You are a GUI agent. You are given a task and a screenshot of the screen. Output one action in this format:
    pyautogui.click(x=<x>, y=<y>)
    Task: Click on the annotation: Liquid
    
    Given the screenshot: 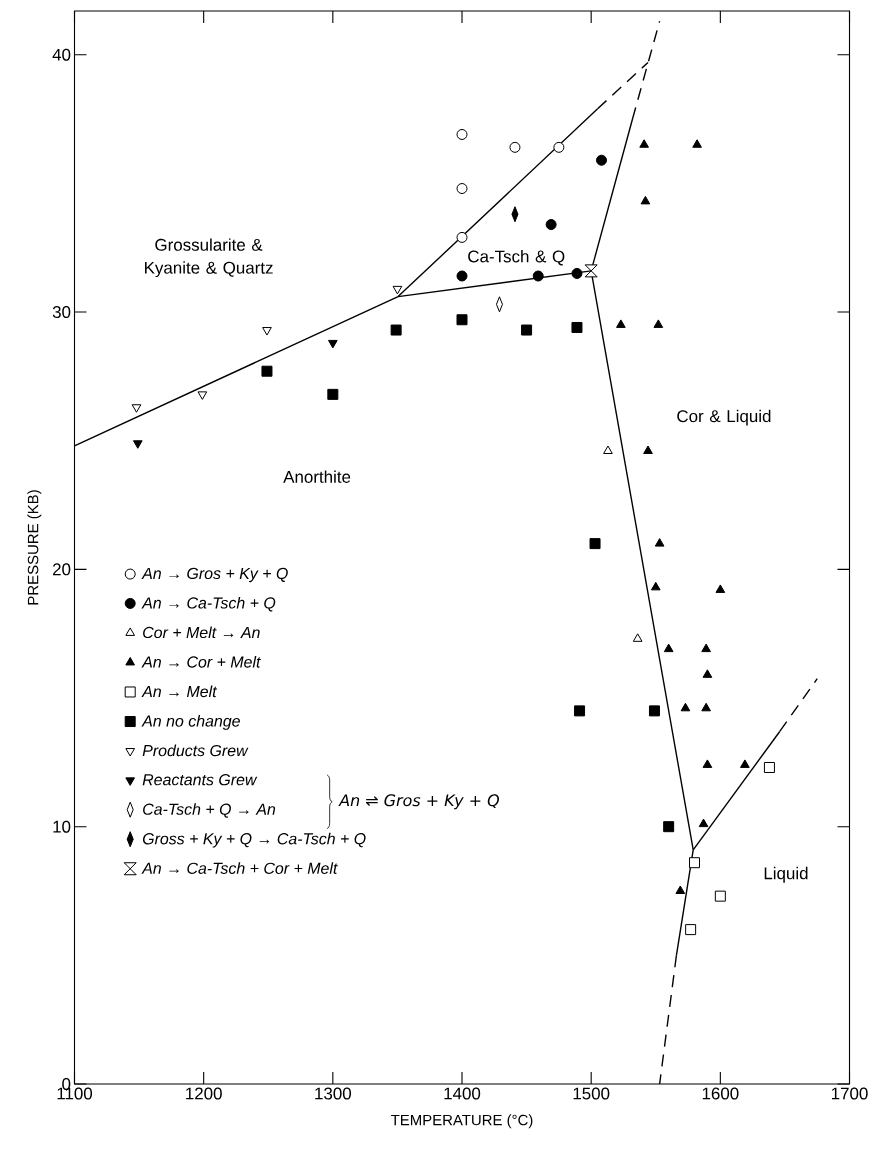 What is the action you would take?
    pyautogui.click(x=786, y=874)
    